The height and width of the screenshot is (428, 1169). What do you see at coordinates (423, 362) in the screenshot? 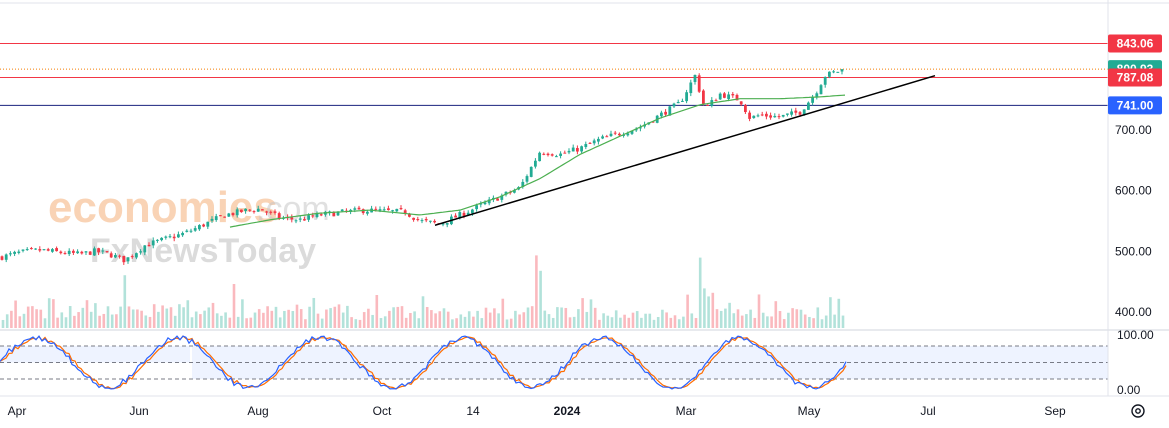
I see `oscillator-signal-line` at bounding box center [423, 362].